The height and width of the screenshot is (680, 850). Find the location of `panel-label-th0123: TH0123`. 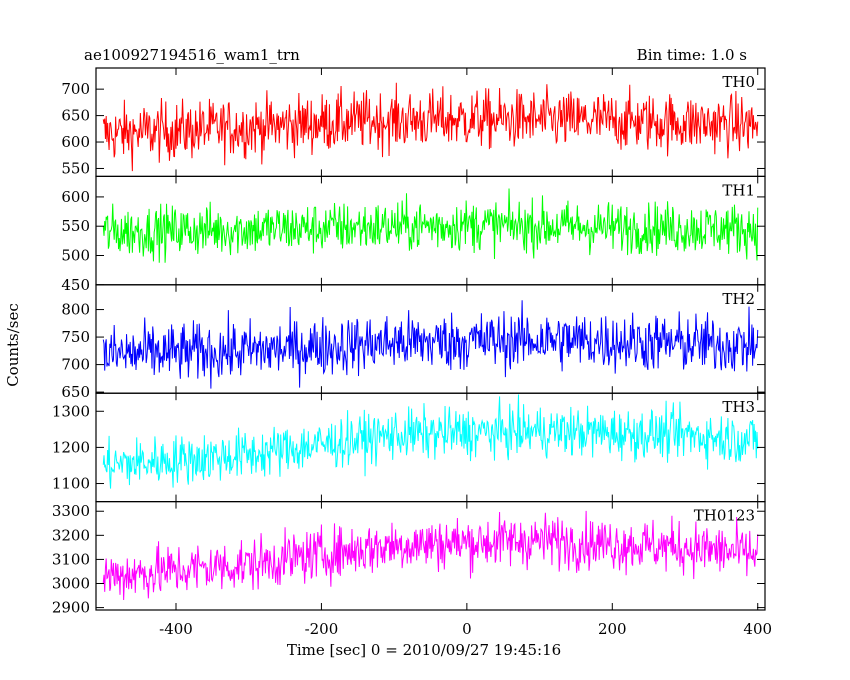

panel-label-th0123: TH0123 is located at coordinates (724, 516).